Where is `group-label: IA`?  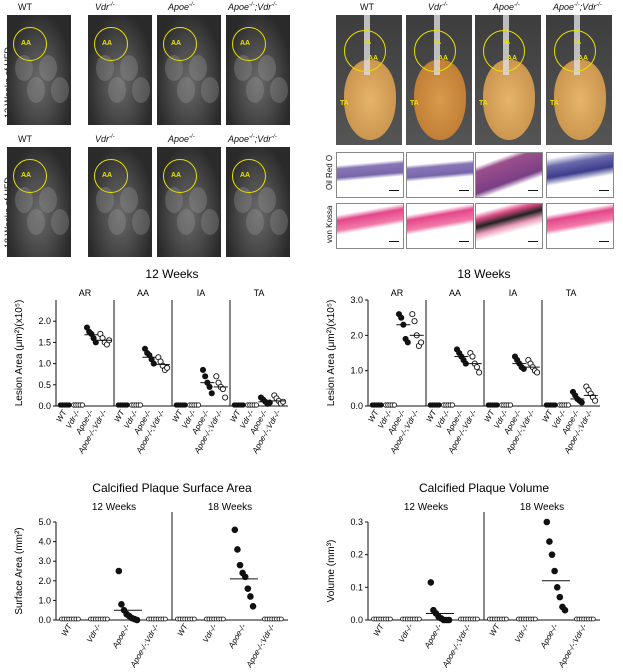 group-label: IA is located at coordinates (513, 293).